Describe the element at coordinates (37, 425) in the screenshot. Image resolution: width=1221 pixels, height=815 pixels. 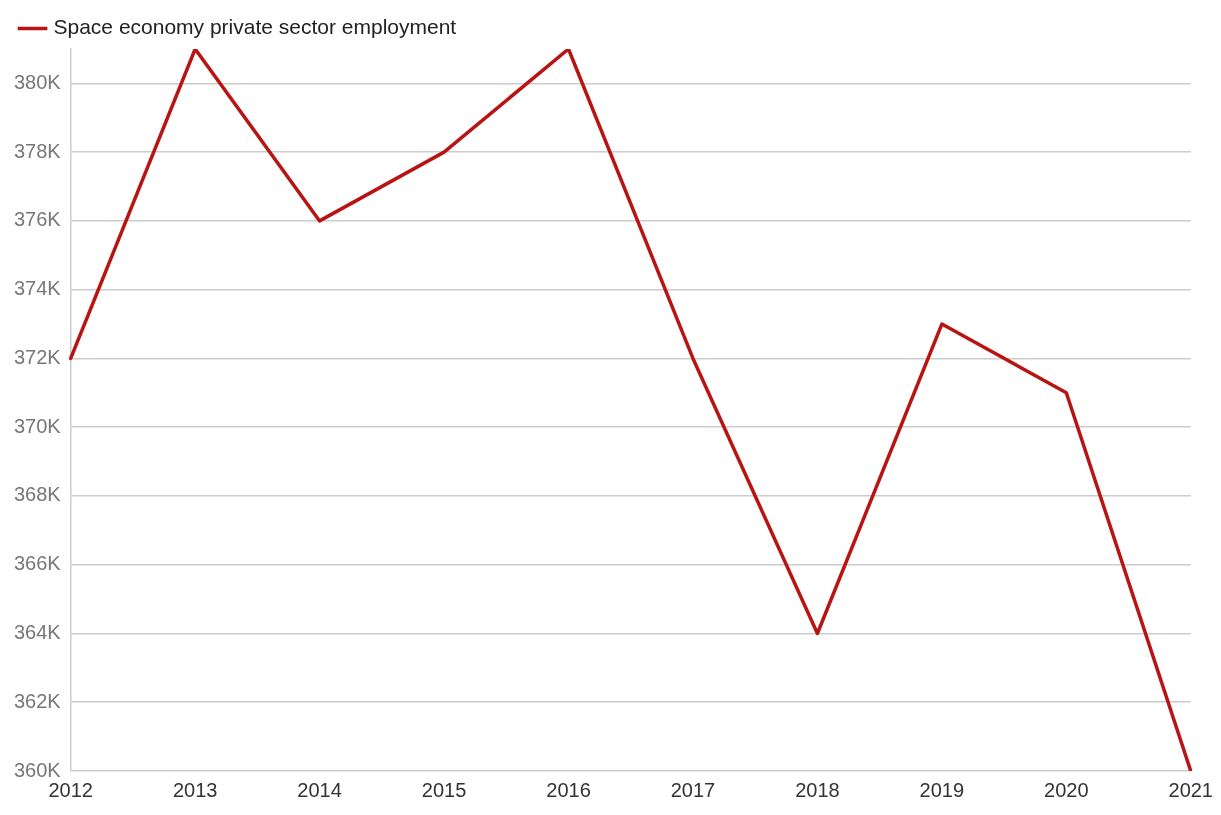
I see `y-tick-label: 370K` at that location.